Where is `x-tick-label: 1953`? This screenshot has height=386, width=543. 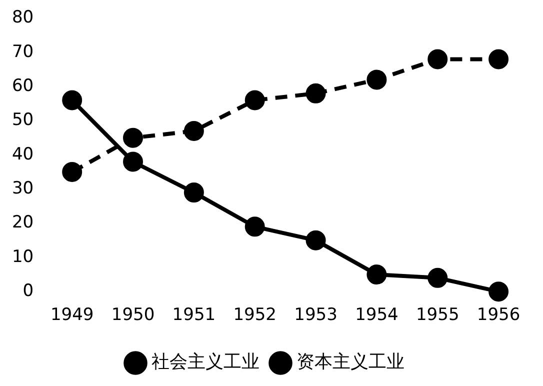
x-tick-label: 1953 is located at coordinates (316, 315).